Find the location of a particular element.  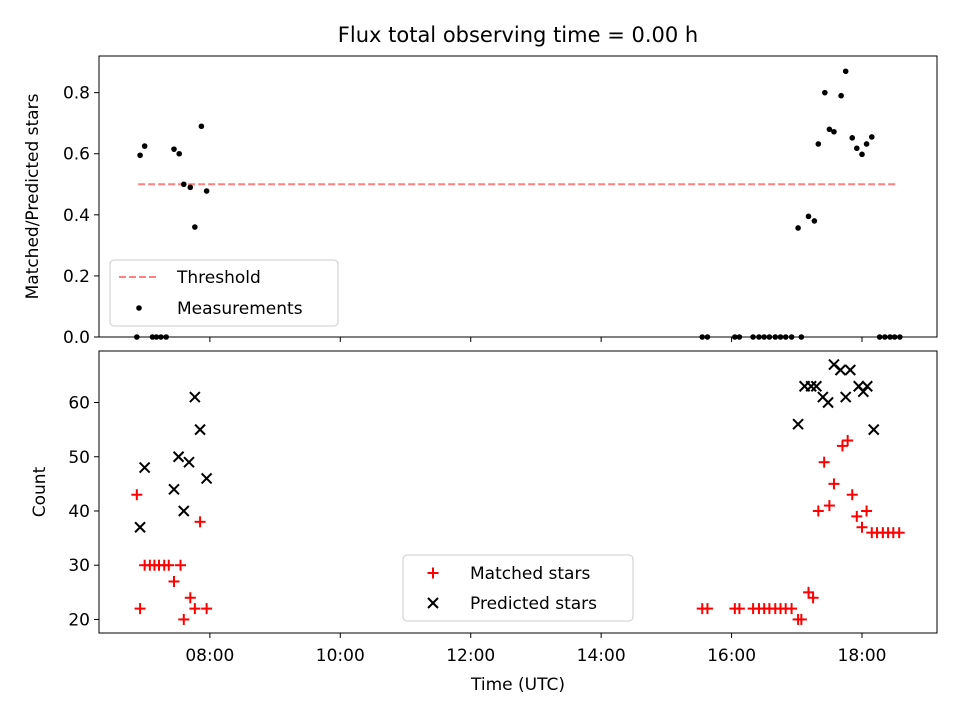

legend-matched-swatch is located at coordinates (433, 573).